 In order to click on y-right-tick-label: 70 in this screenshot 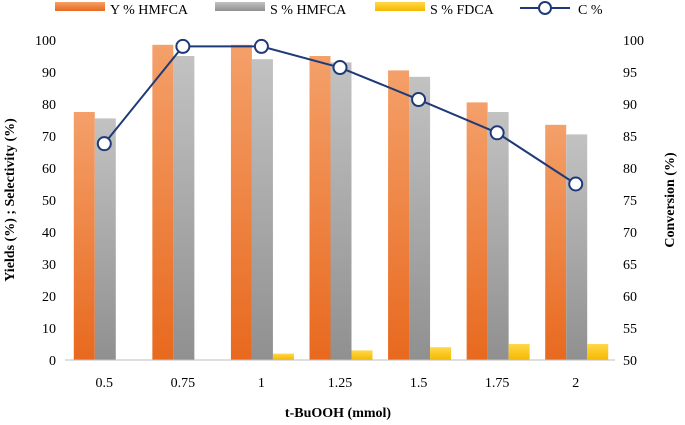, I will do `click(630, 233)`.